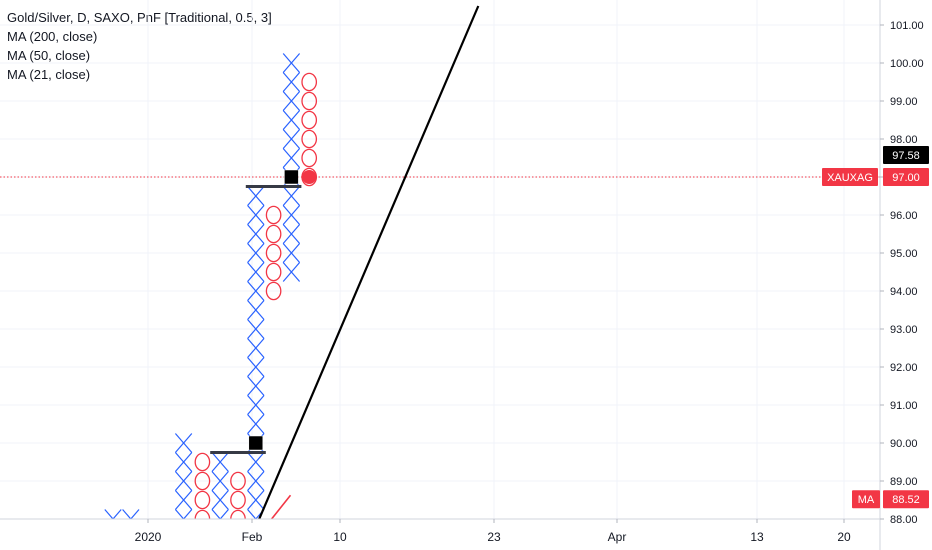  Describe the element at coordinates (49, 55) in the screenshot. I see `legend-ma-50: MA (50, close)` at that location.